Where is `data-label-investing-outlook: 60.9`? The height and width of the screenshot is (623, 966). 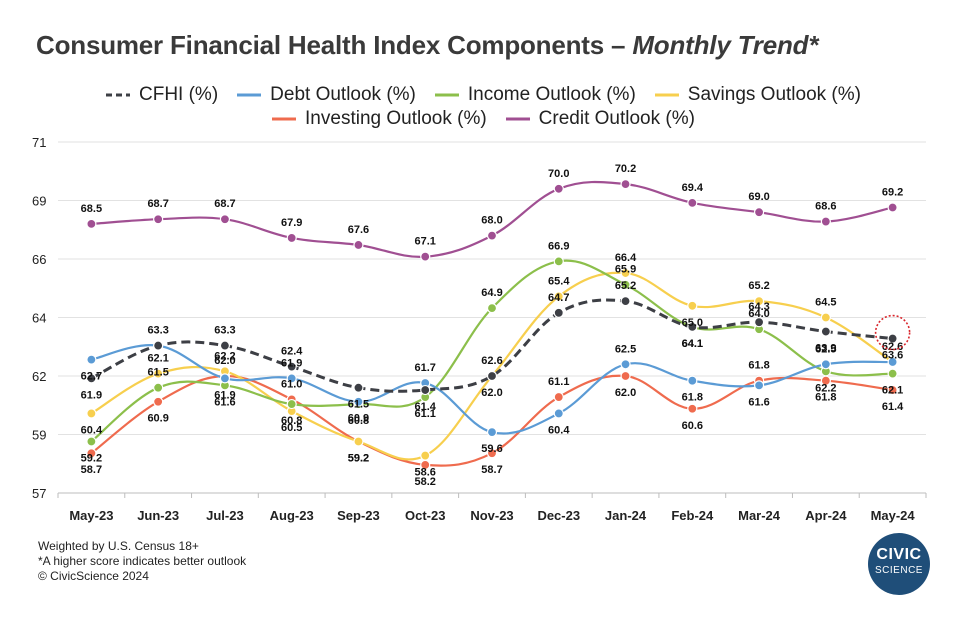
data-label-investing-outlook: 60.9 is located at coordinates (157, 419).